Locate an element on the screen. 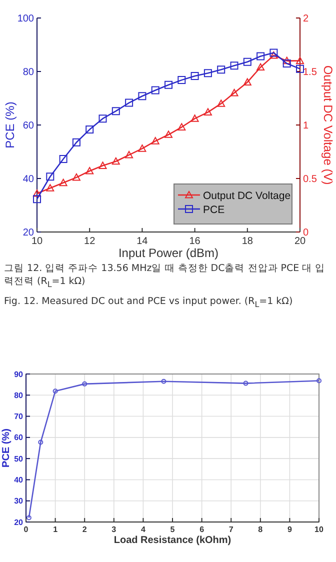 This screenshot has width=336, height=562. legend-label: PCE is located at coordinates (214, 210).